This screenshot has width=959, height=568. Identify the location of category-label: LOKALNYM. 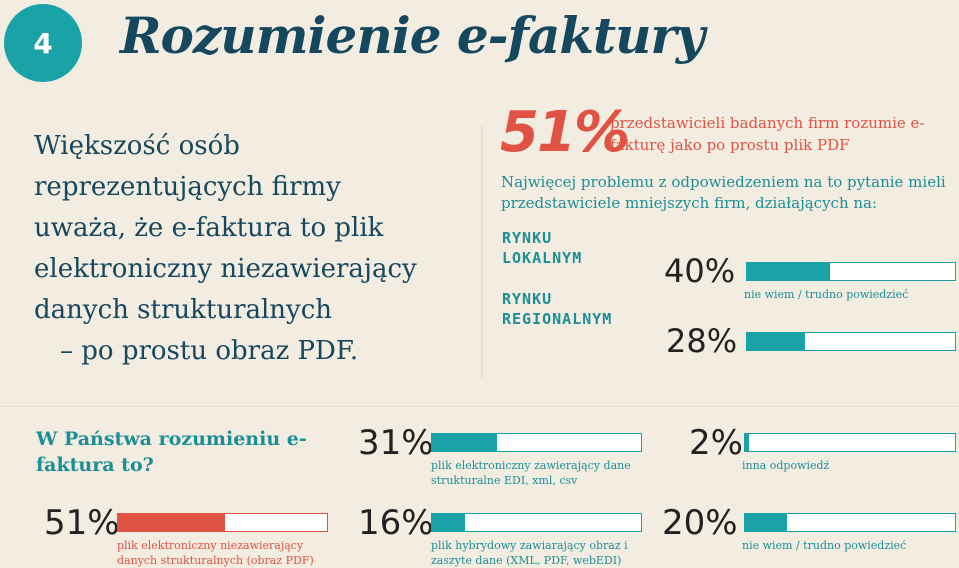
(542, 258).